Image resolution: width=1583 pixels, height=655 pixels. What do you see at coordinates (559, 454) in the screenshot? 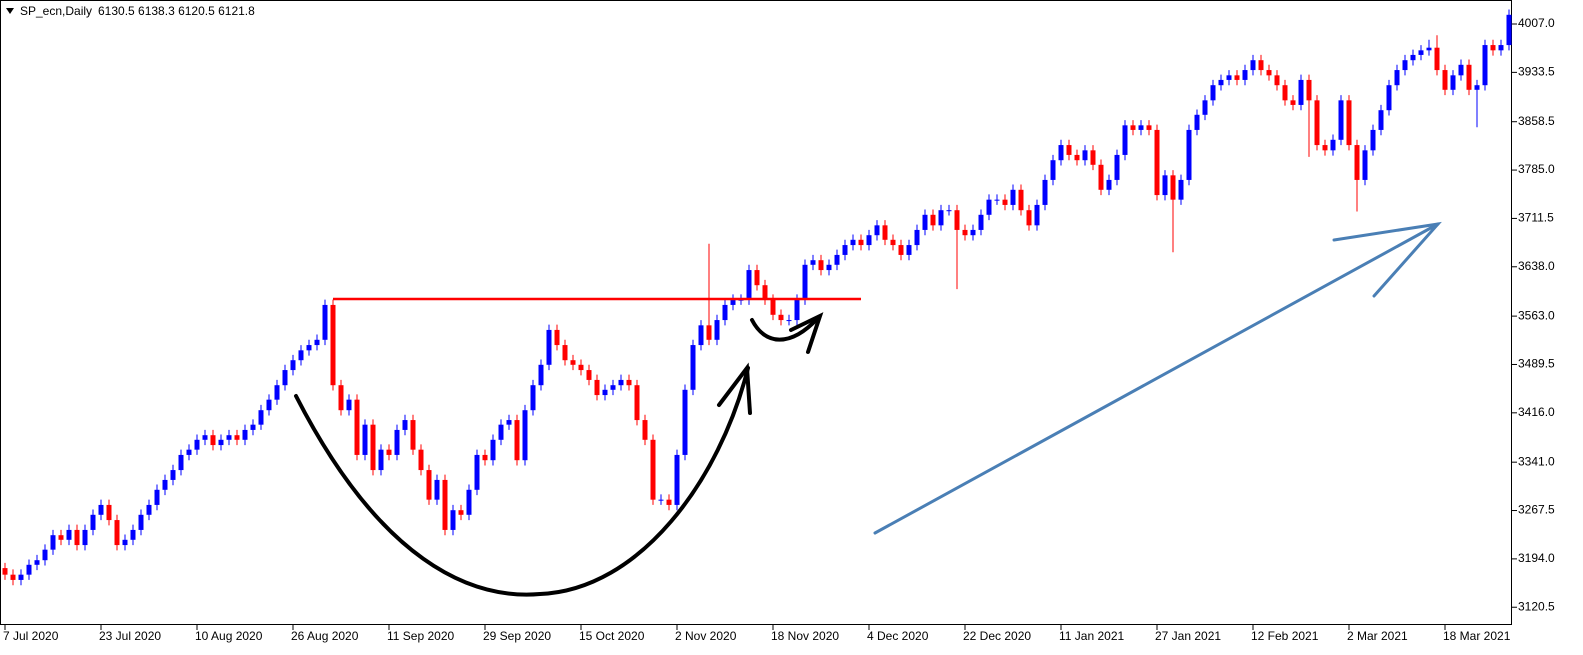
I see `hand-drawing` at bounding box center [559, 454].